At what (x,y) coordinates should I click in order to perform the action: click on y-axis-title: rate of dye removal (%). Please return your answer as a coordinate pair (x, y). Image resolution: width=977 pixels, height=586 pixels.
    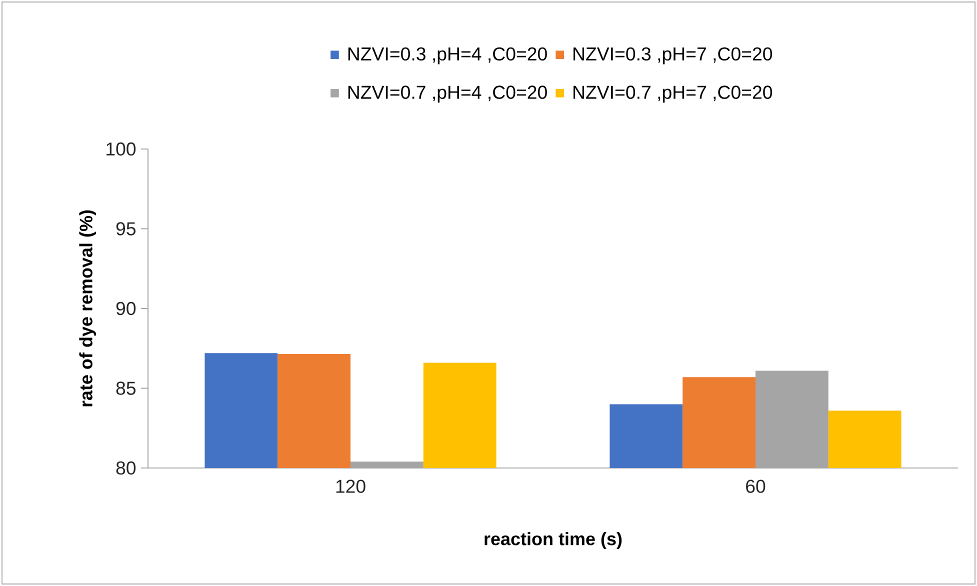
    Looking at the image, I should click on (87, 308).